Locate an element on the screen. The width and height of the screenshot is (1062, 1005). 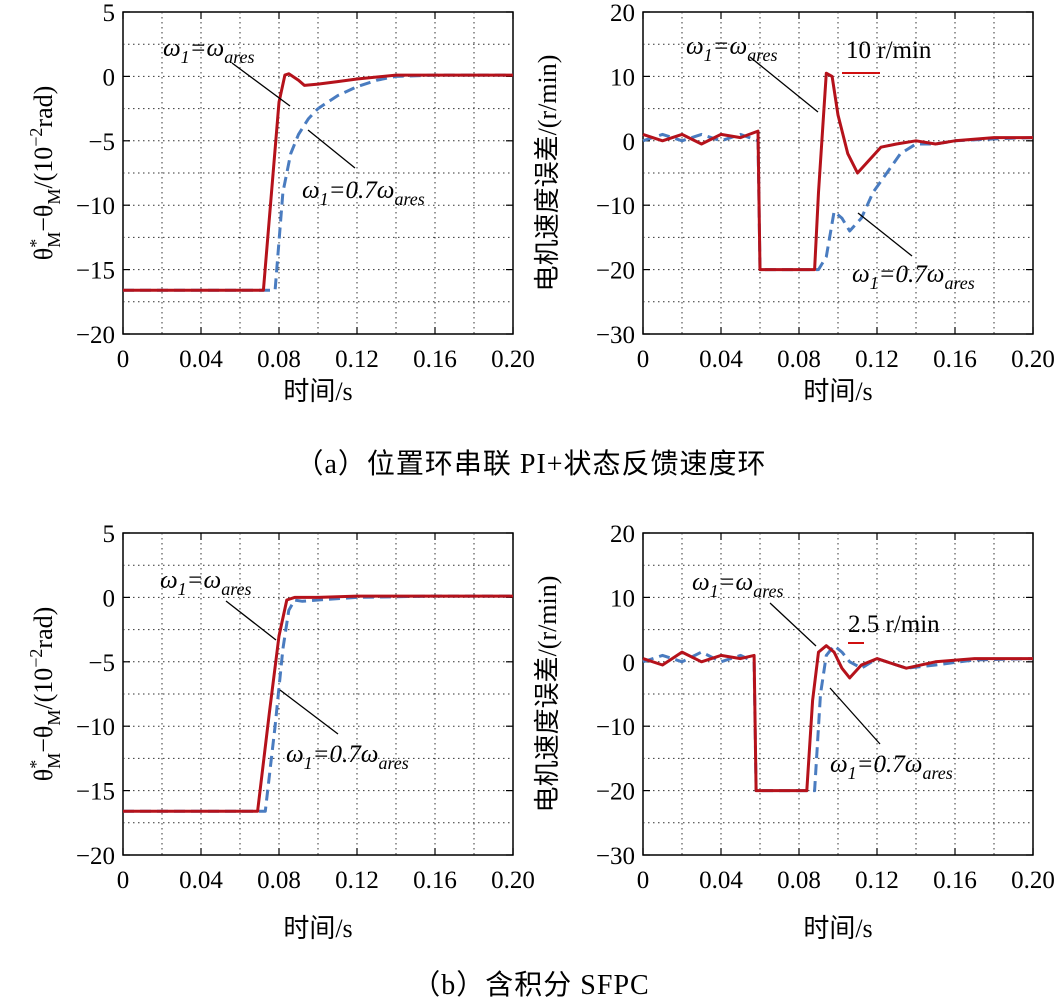
caption-a: （a）位置环串联 PI+状态反馈速度环 is located at coordinates (530, 464).